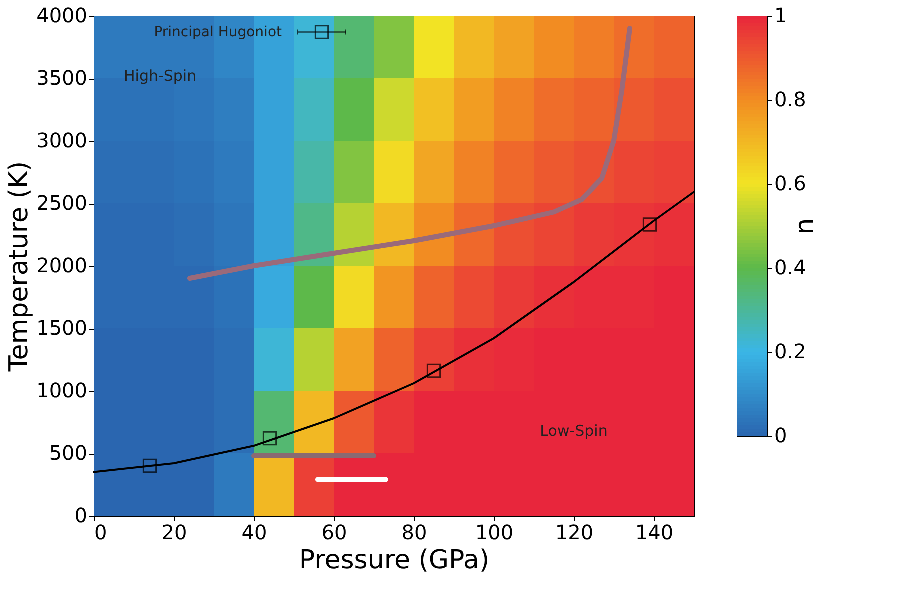  I want to click on color-bar-label: 0.4, so click(790, 268).